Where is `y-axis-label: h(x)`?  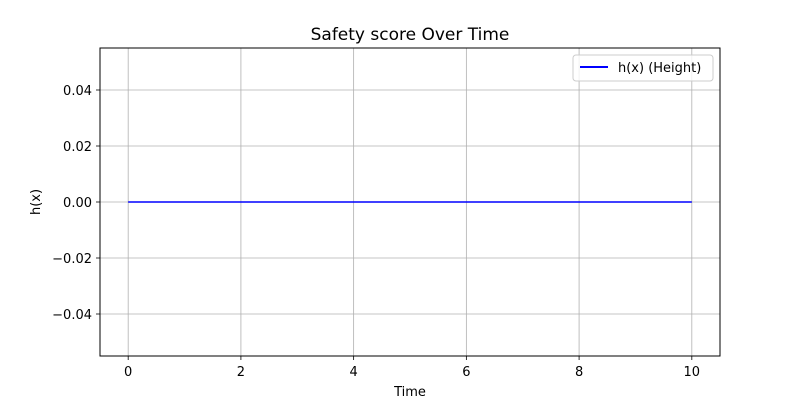 y-axis-label: h(x) is located at coordinates (36, 202).